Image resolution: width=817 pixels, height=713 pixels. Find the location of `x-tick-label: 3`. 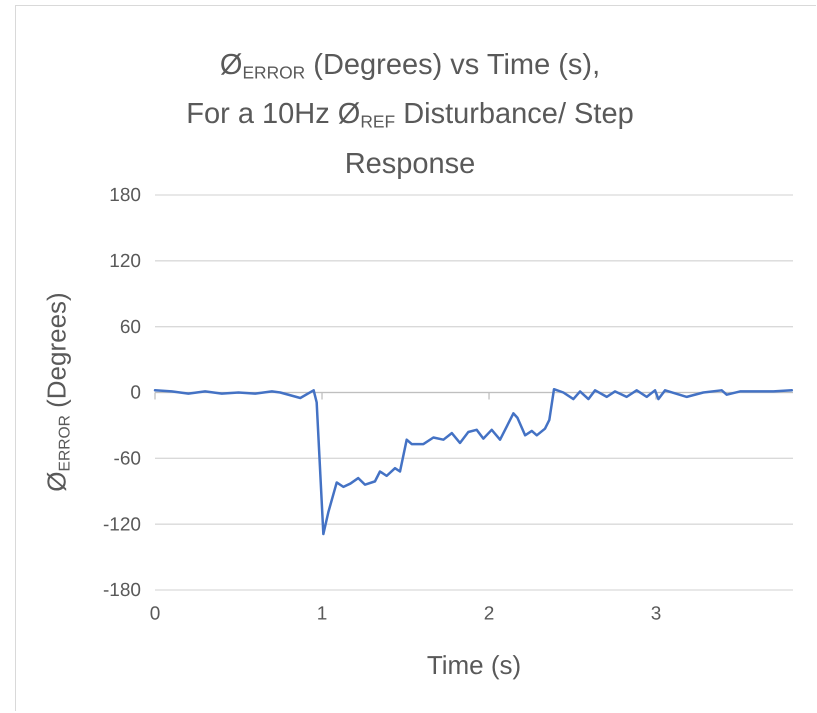

x-tick-label: 3 is located at coordinates (656, 613).